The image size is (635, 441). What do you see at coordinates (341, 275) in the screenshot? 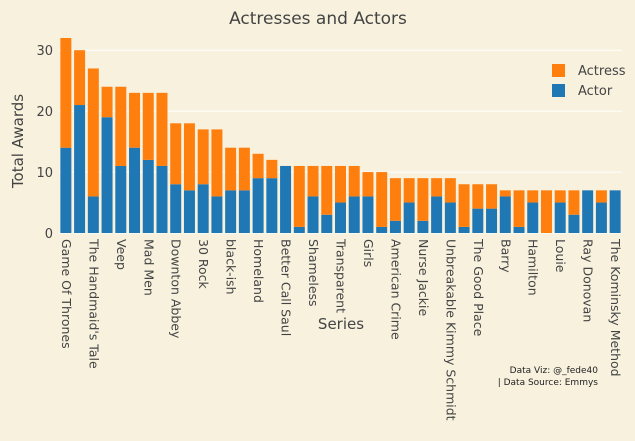
I see `x-tick-label: Transparent` at bounding box center [341, 275].